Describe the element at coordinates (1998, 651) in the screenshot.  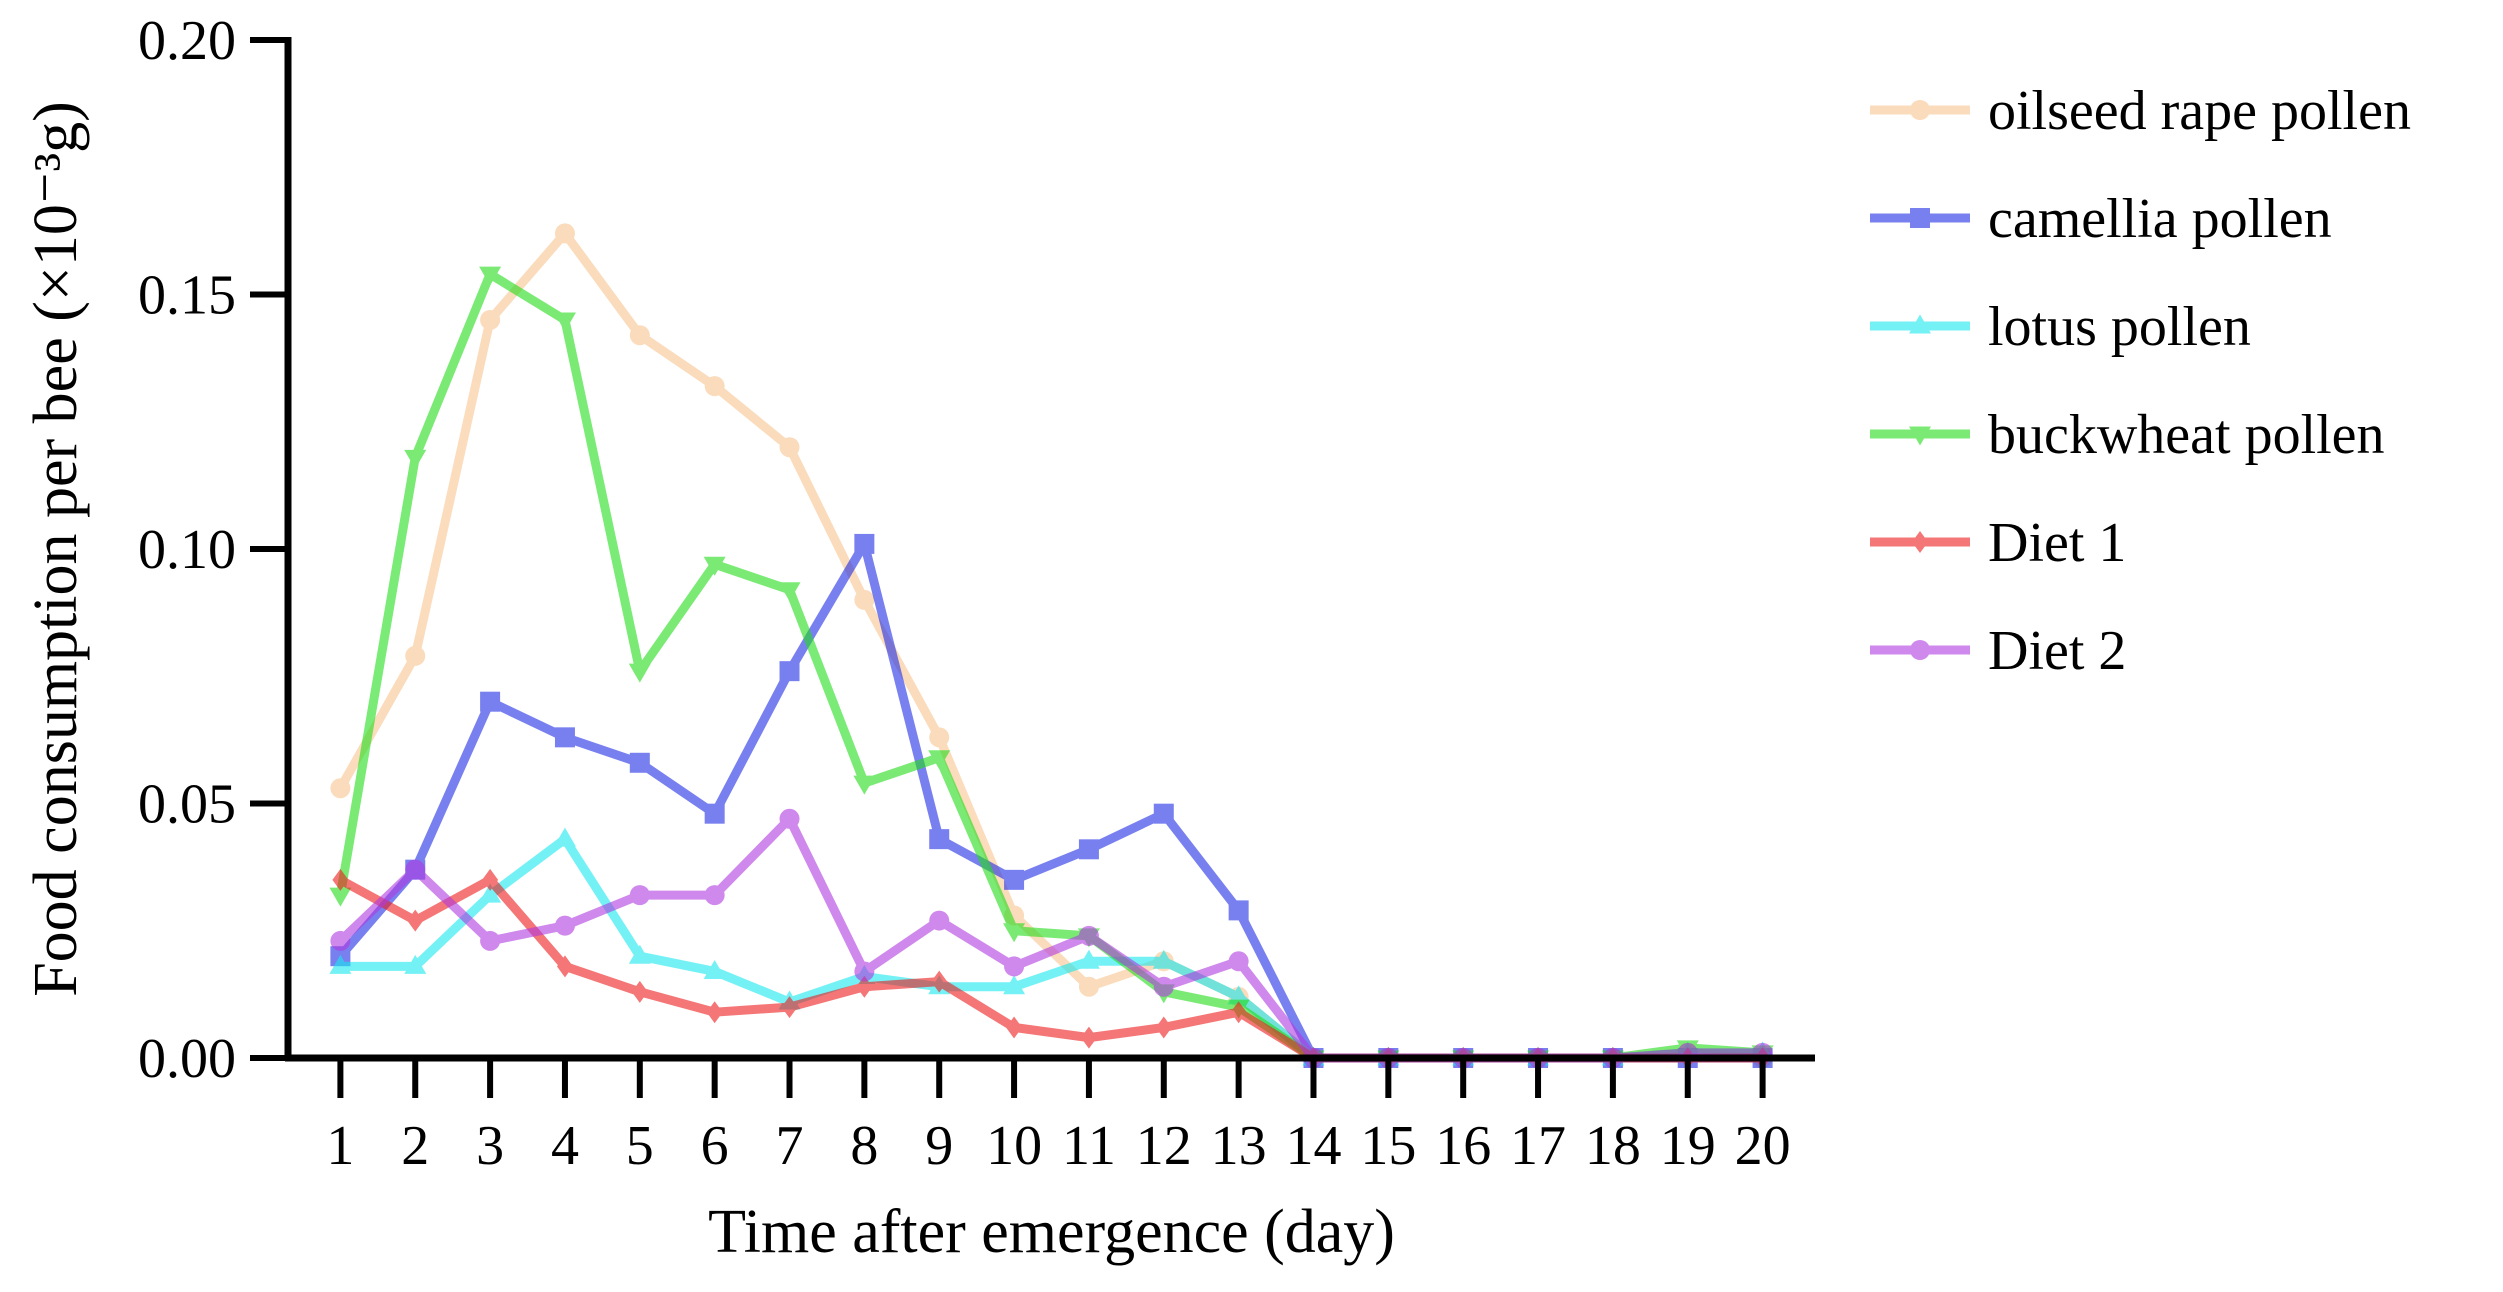
I see `legend-item: Diet 2` at that location.